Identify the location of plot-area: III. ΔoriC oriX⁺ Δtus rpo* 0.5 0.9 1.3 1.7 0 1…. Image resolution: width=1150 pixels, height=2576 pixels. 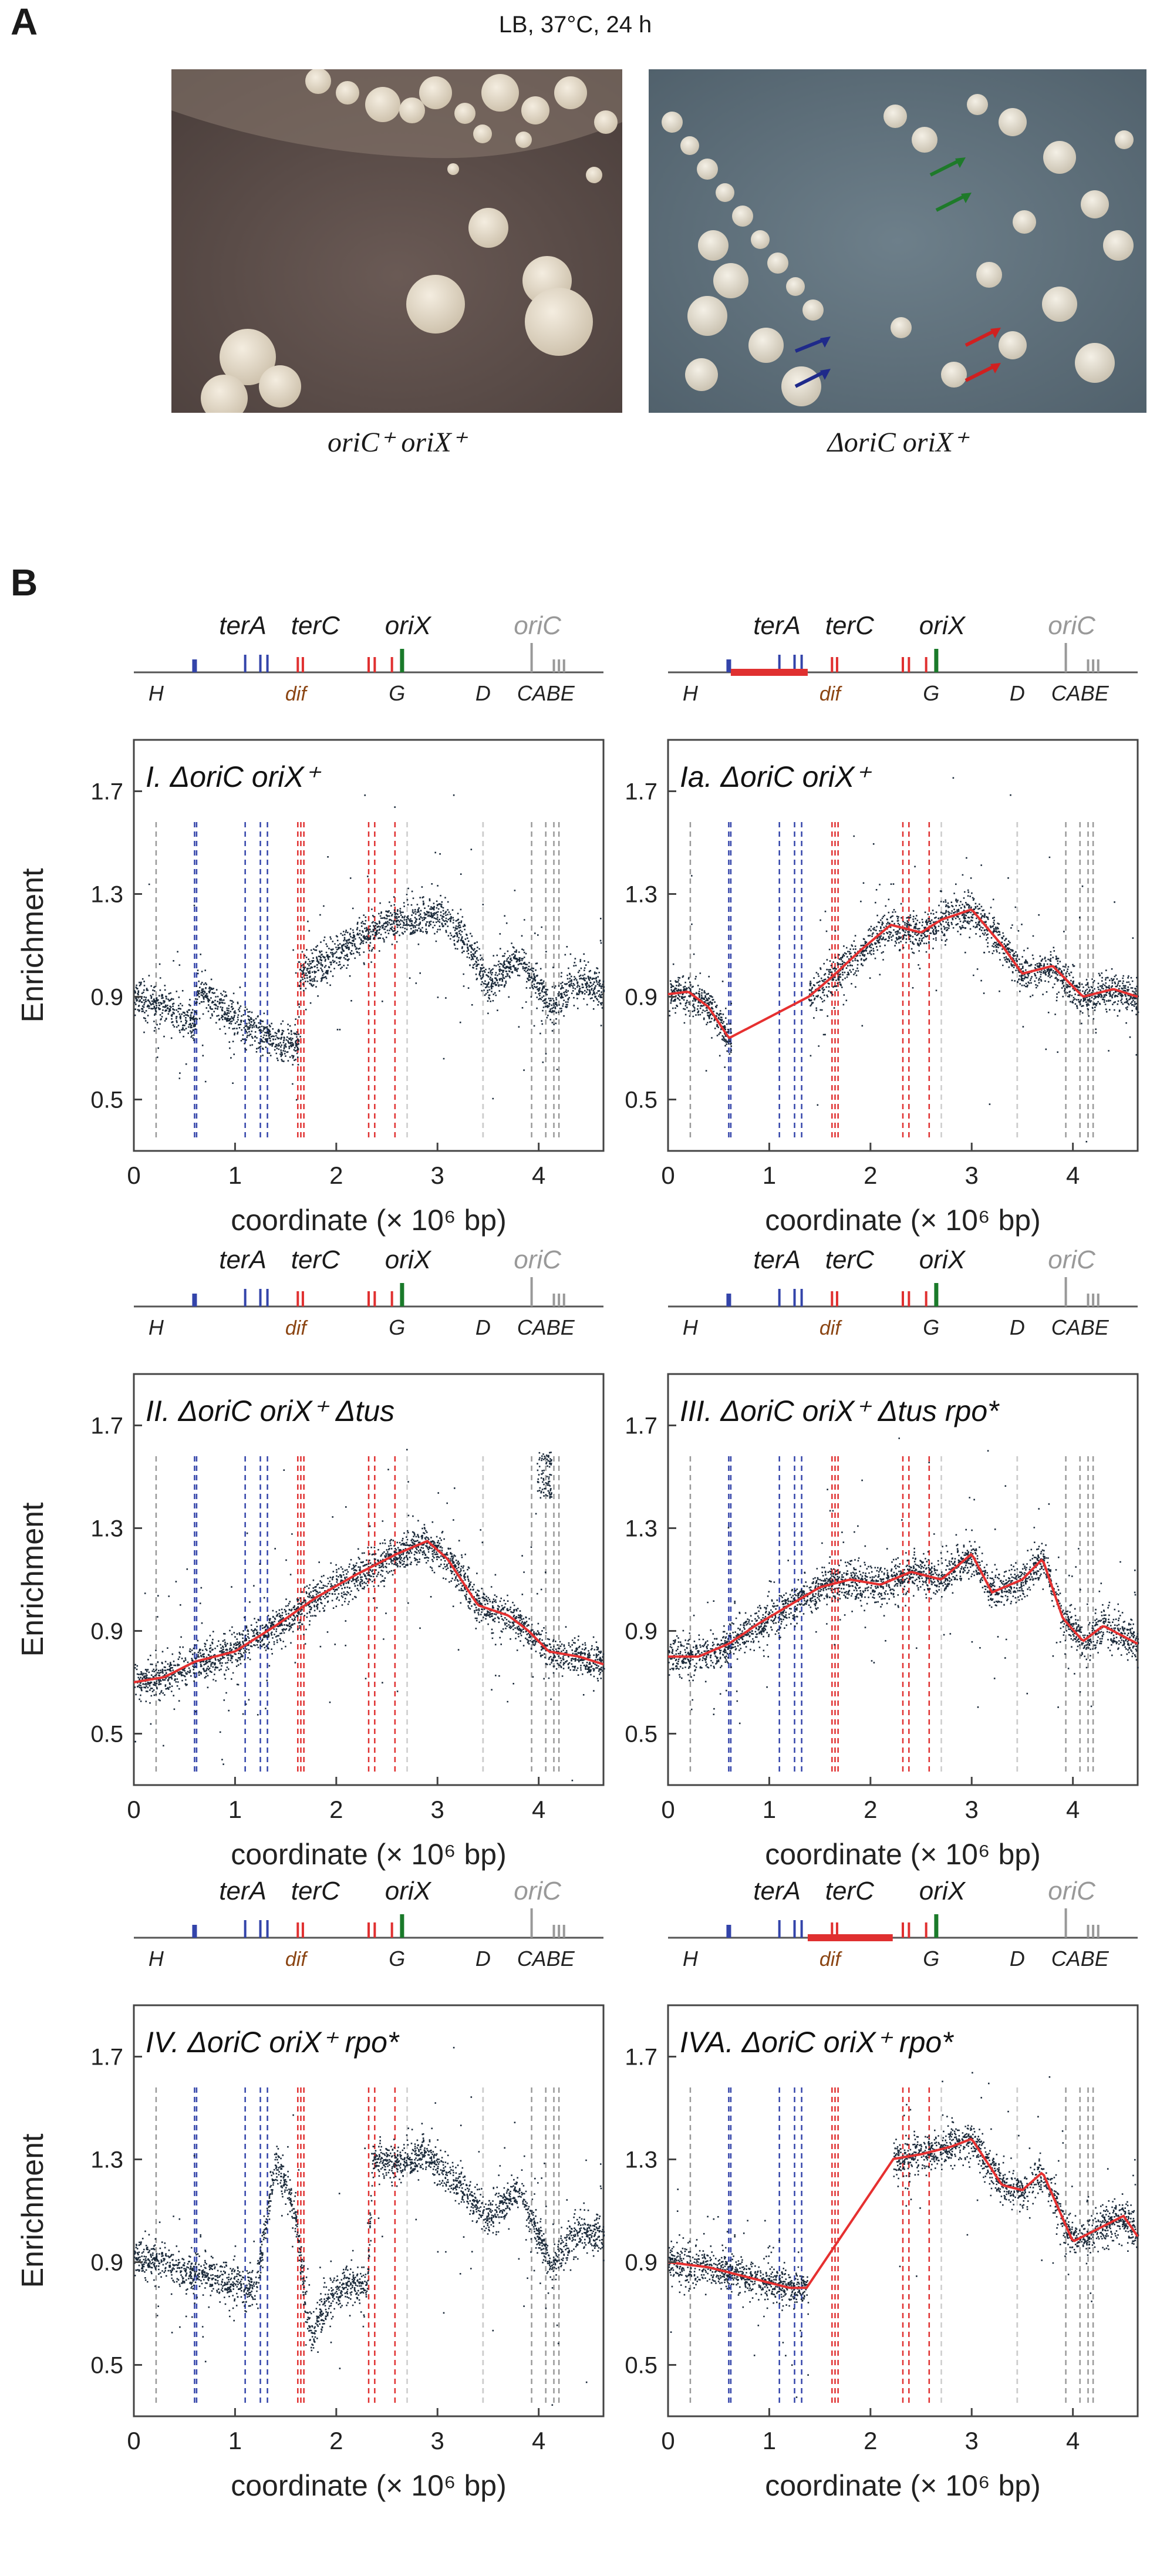
(882, 1598).